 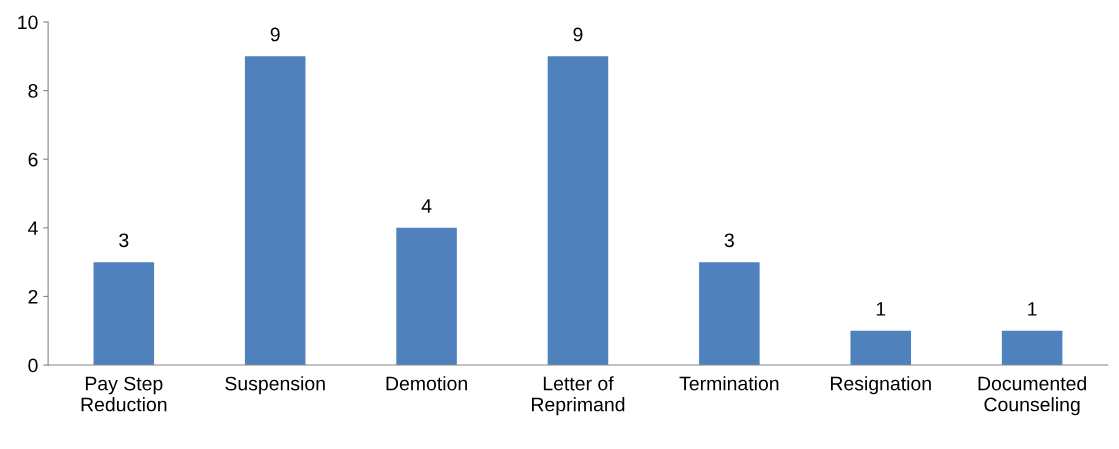 What do you see at coordinates (33, 365) in the screenshot?
I see `y-tick-label: 0` at bounding box center [33, 365].